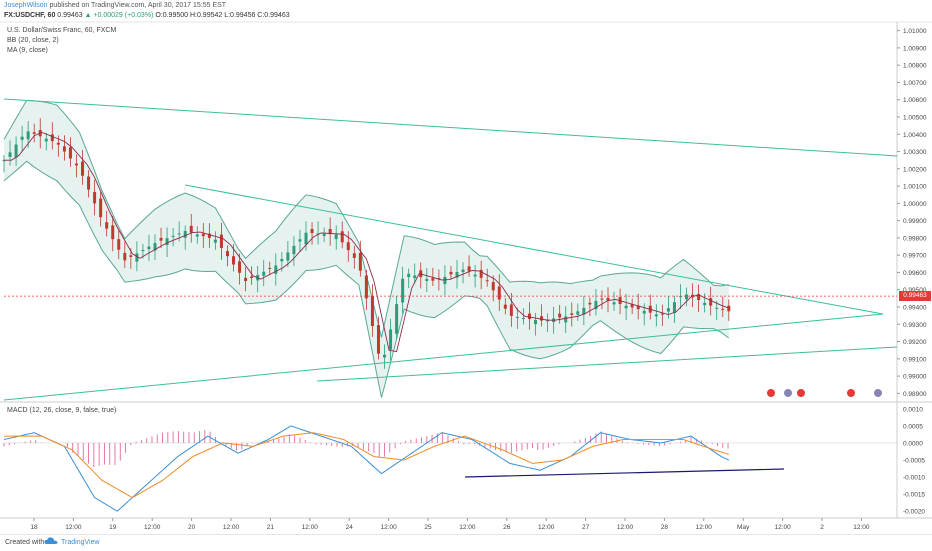 The width and height of the screenshot is (932, 551). What do you see at coordinates (366, 468) in the screenshot?
I see `macd-line` at bounding box center [366, 468].